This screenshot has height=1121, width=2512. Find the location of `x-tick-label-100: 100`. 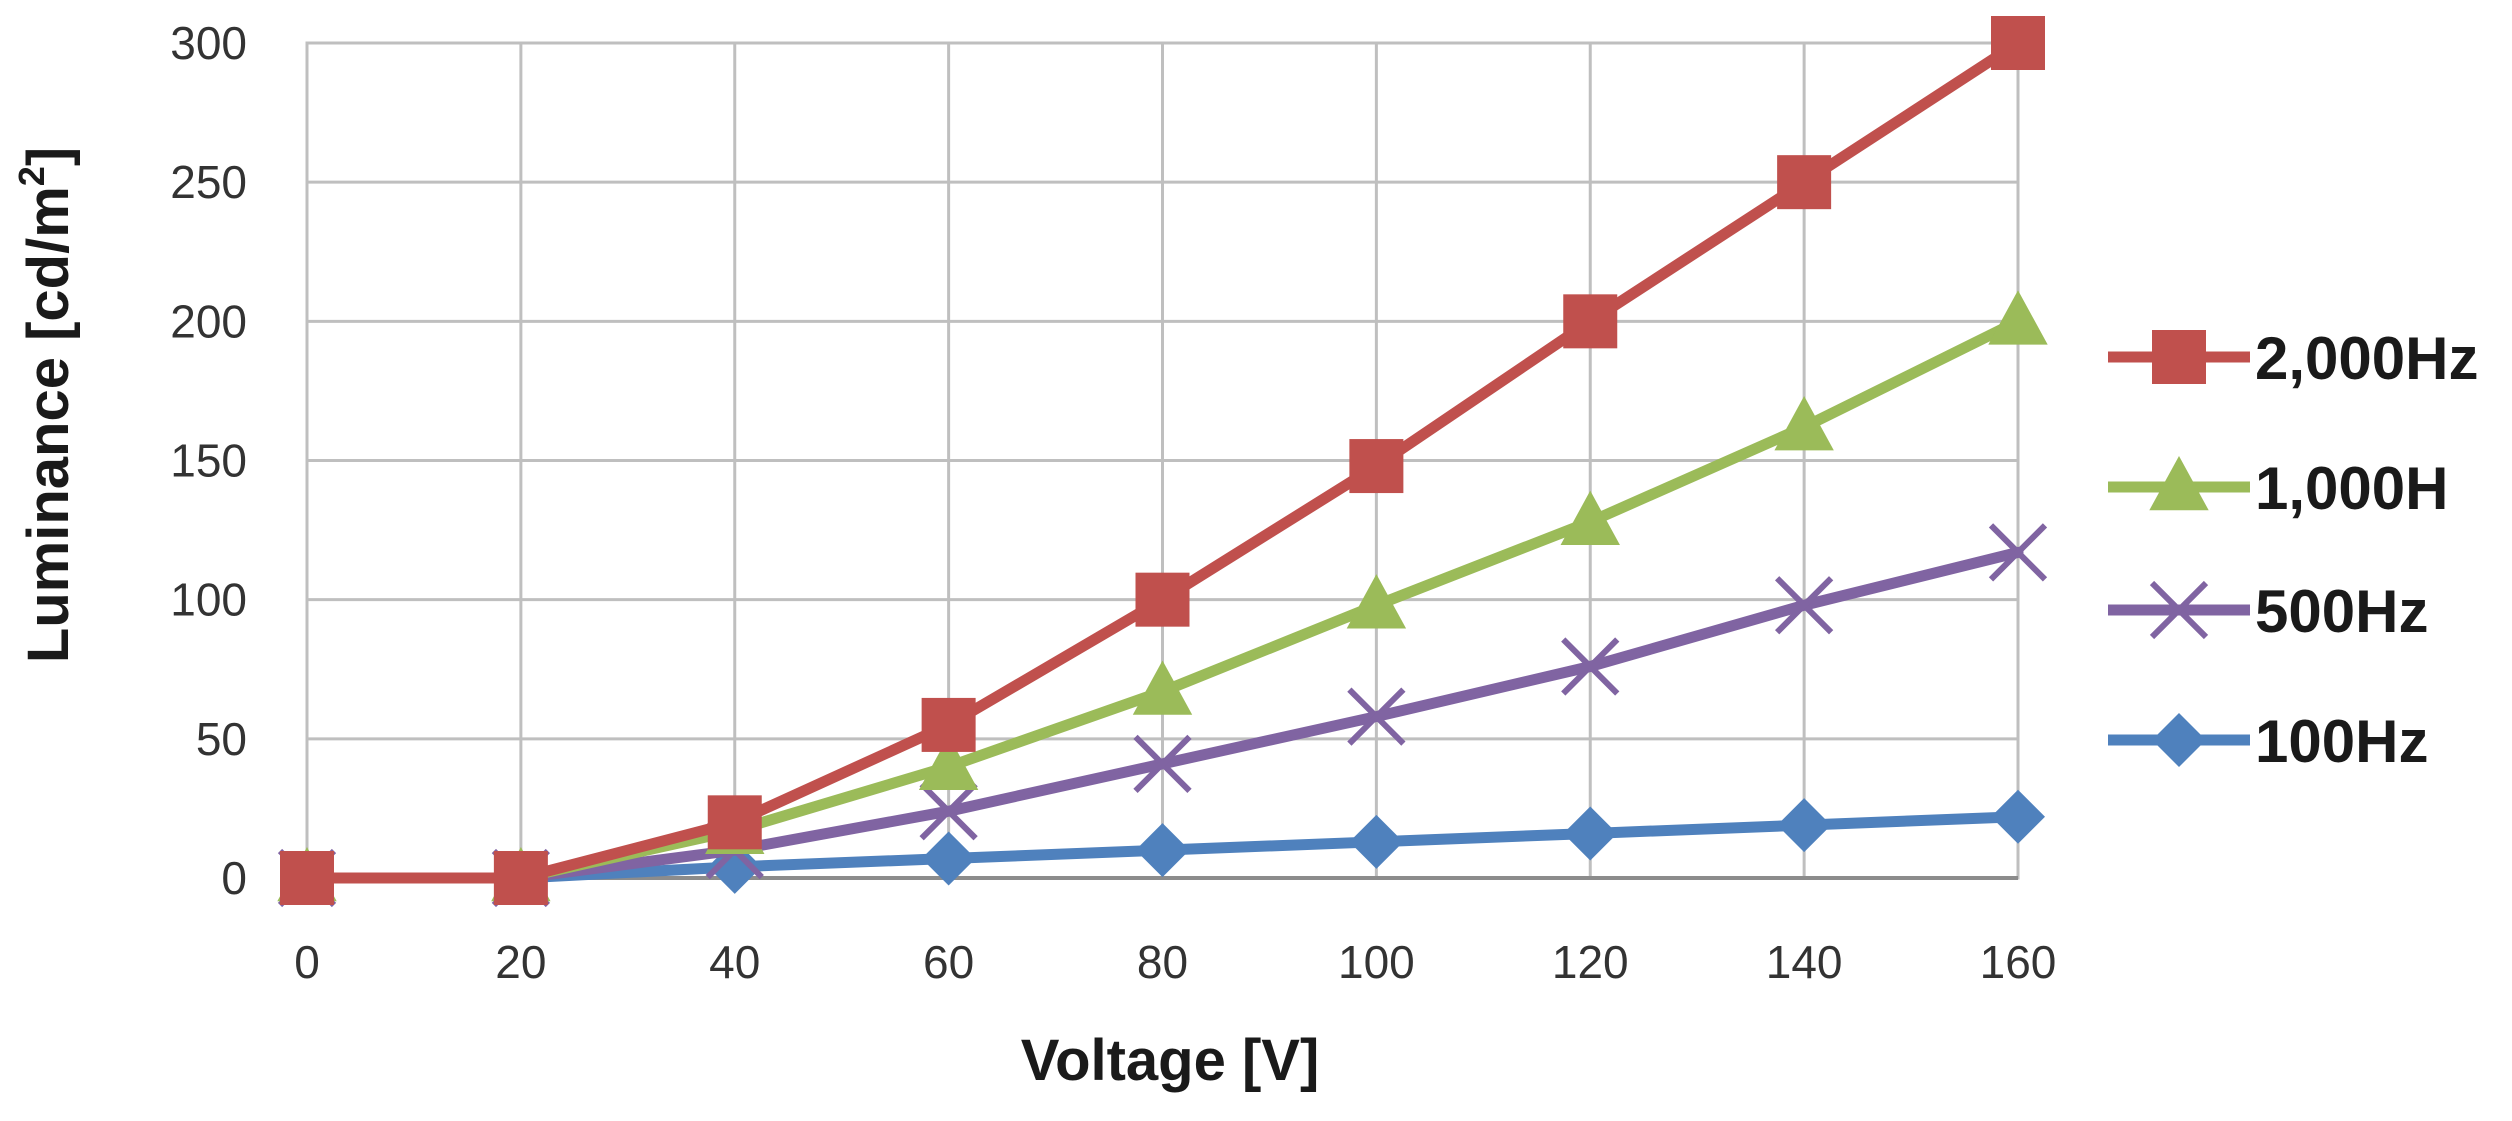

x-tick-label-100: 100 is located at coordinates (1376, 962).